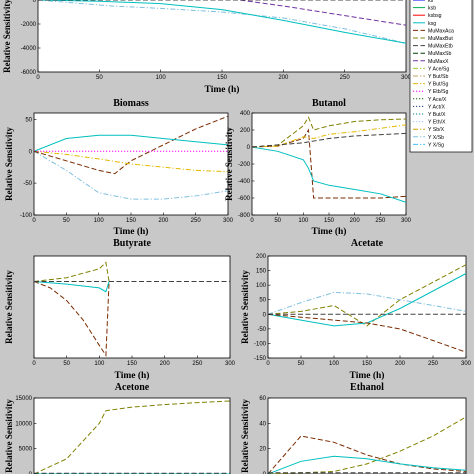 The width and height of the screenshot is (474, 474). Describe the element at coordinates (367, 387) in the screenshot. I see `chart-title: Ethanol` at that location.